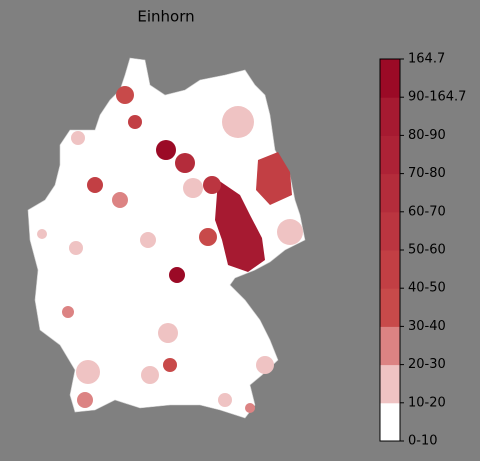  What do you see at coordinates (427, 326) in the screenshot?
I see `colorbar-label: 30-40` at bounding box center [427, 326].